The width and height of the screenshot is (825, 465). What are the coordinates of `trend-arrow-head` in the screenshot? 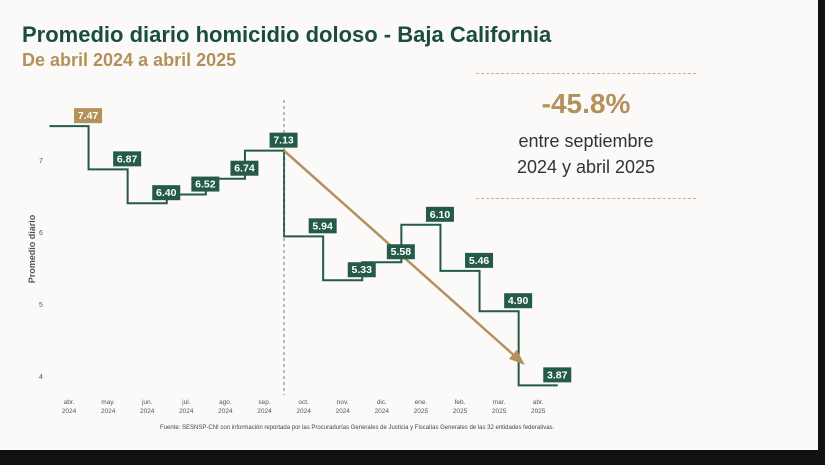 It's located at (516, 357).